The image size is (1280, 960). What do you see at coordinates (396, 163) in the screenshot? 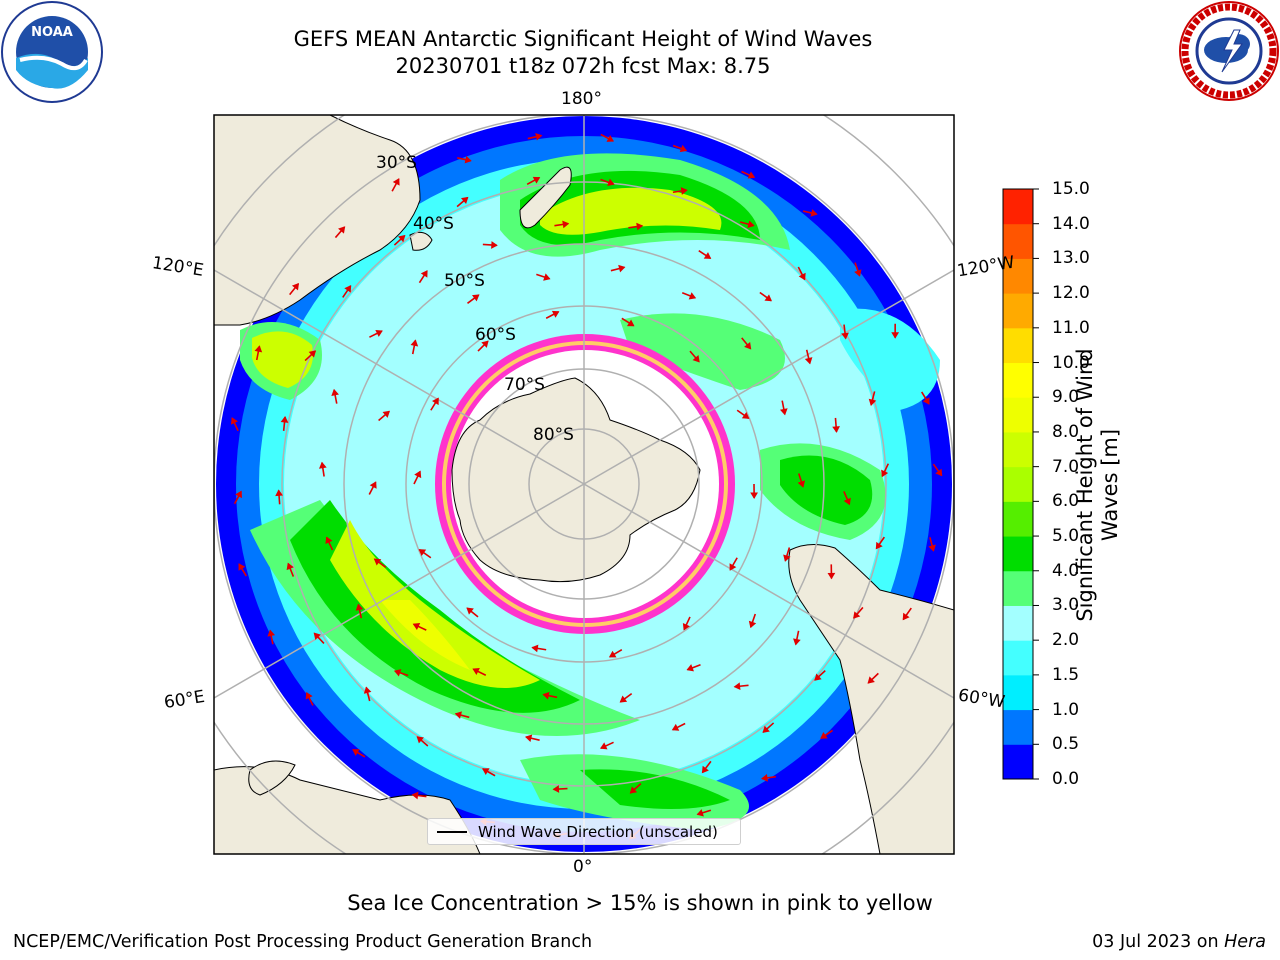
I see `lat-label-30s: 30°S` at bounding box center [396, 163].